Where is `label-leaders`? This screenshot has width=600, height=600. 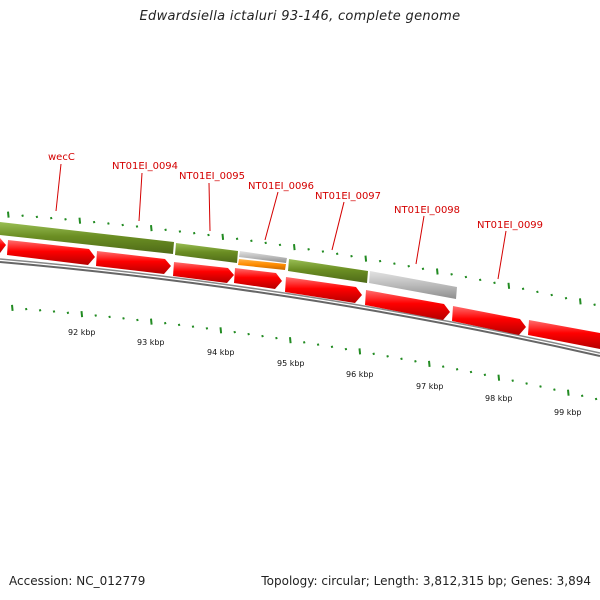
label-leaders is located at coordinates (281, 221).